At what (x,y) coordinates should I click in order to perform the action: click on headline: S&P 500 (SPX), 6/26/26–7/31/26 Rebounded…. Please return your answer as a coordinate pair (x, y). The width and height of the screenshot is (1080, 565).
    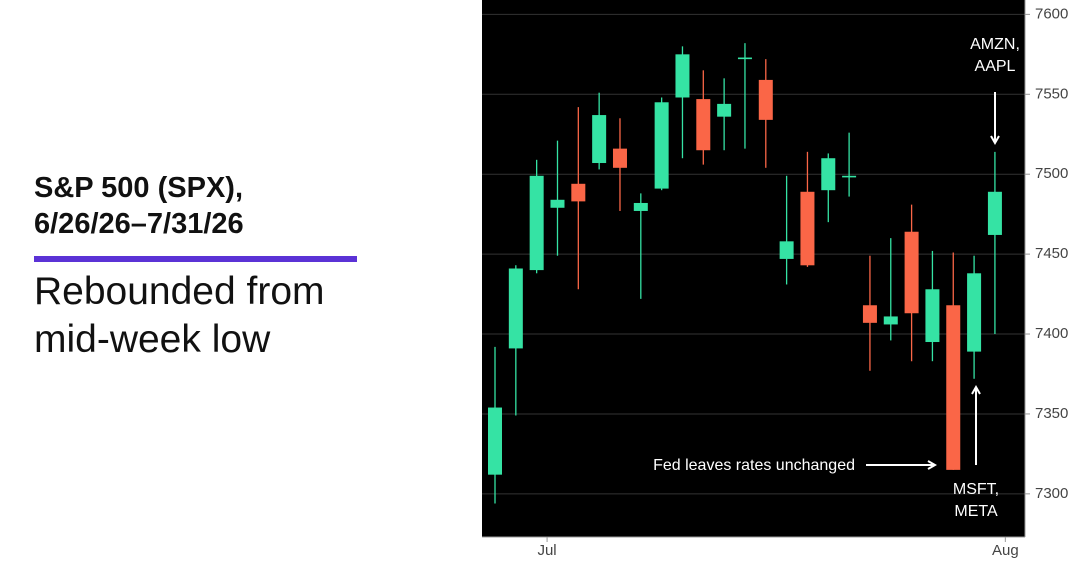
    Looking at the image, I should click on (234, 267).